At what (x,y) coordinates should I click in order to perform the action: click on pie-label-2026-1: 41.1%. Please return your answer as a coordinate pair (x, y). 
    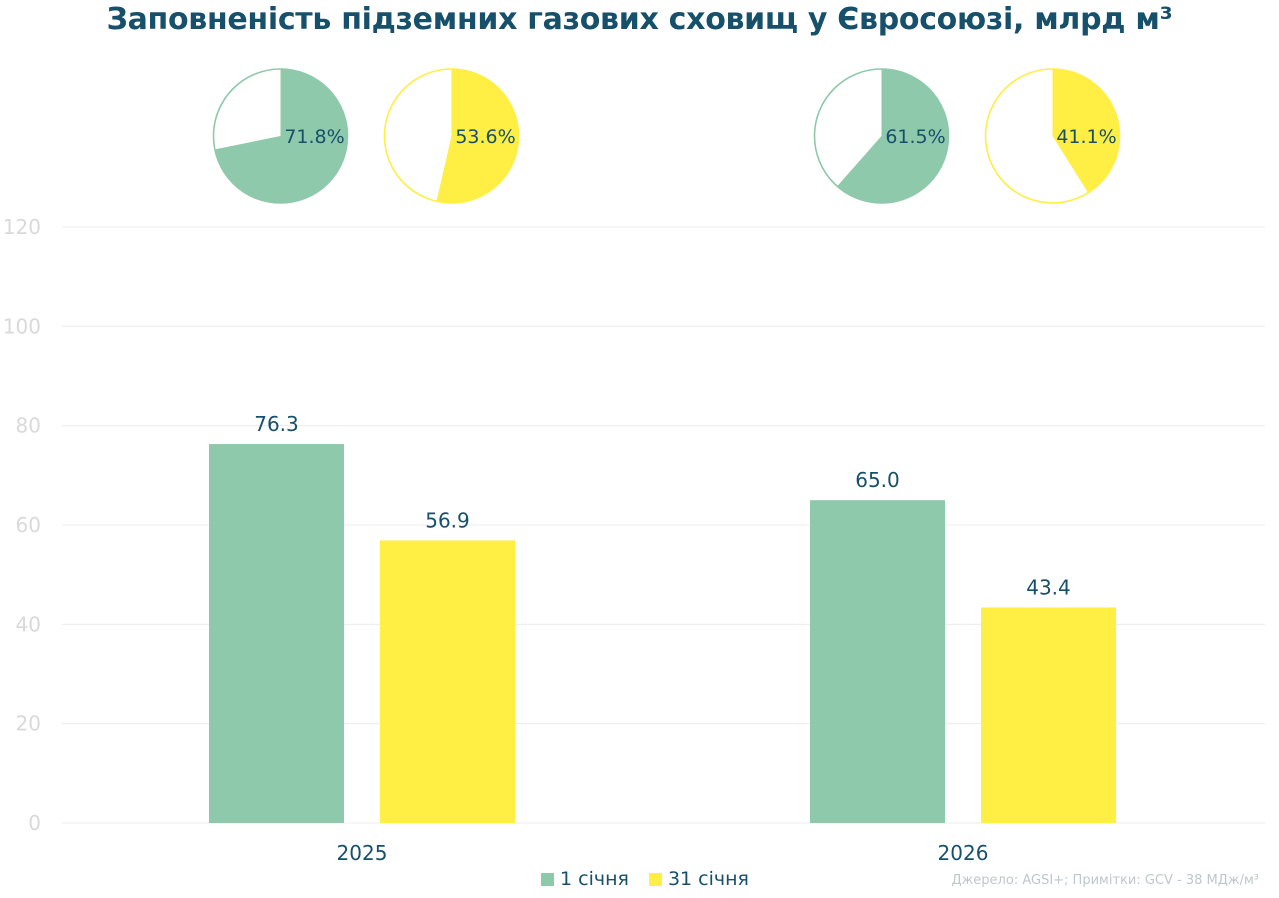
    Looking at the image, I should click on (1086, 137).